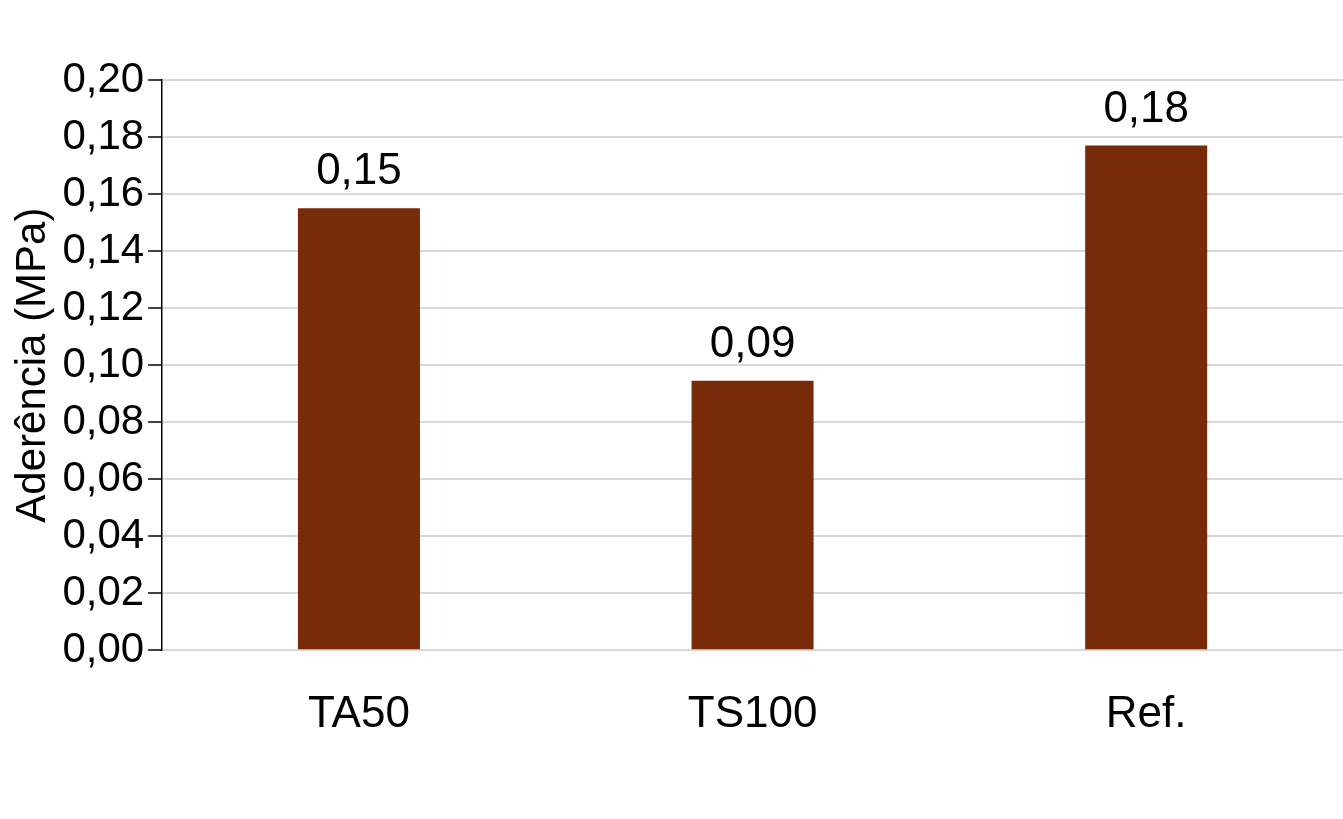 The image size is (1343, 819). Describe the element at coordinates (103, 77) in the screenshot. I see `y-tick-label: 0,20` at that location.